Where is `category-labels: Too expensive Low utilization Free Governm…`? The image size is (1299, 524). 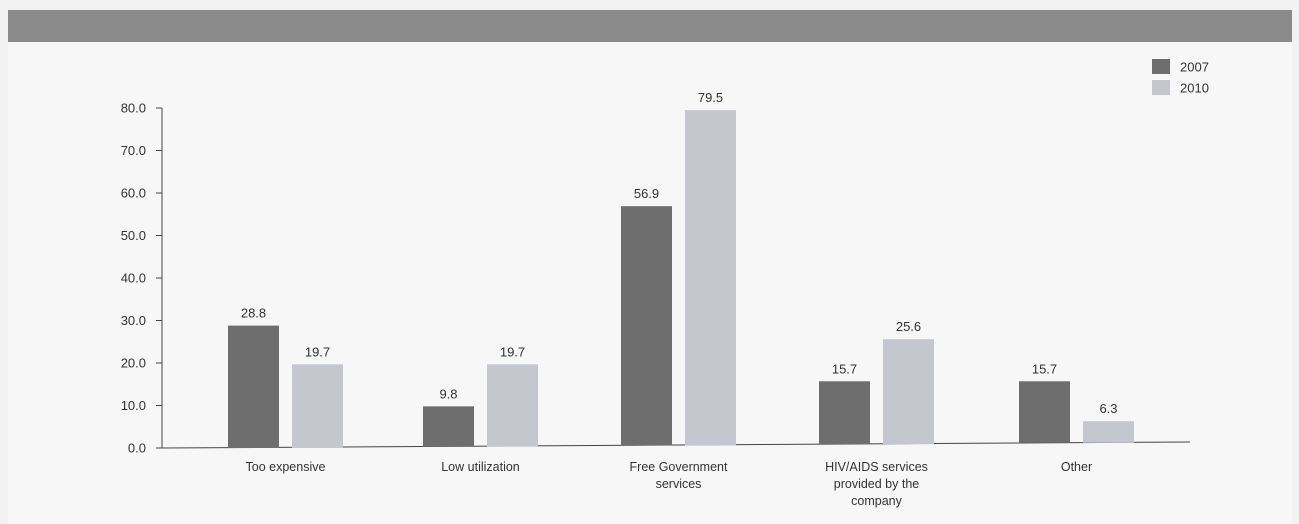 category-labels: Too expensive Low utilization Free Governm… is located at coordinates (669, 484).